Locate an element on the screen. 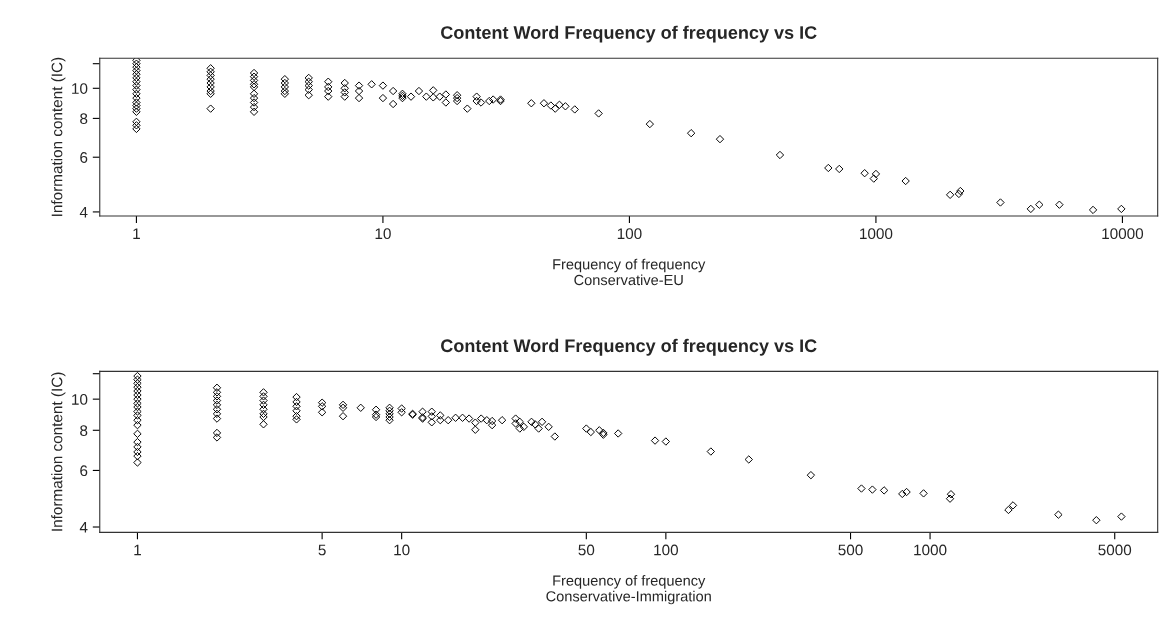 The height and width of the screenshot is (619, 1160). x-tick-label: 10000 is located at coordinates (1123, 234).